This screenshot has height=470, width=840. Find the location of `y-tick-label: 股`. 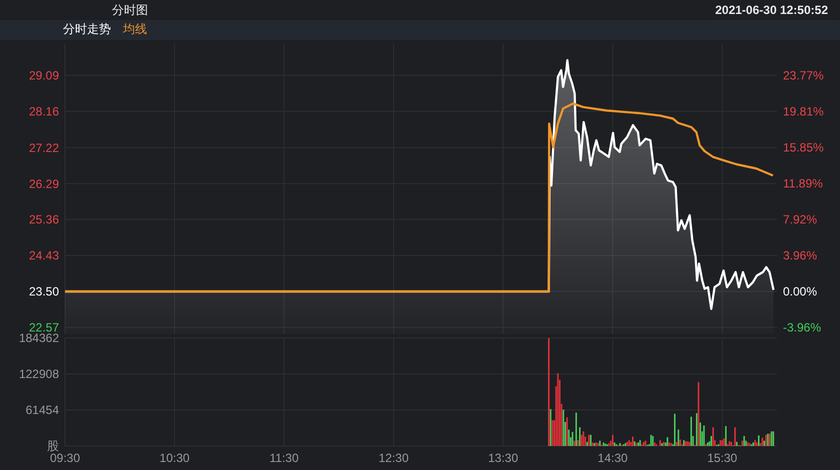

y-tick-label: 股 is located at coordinates (53, 446).